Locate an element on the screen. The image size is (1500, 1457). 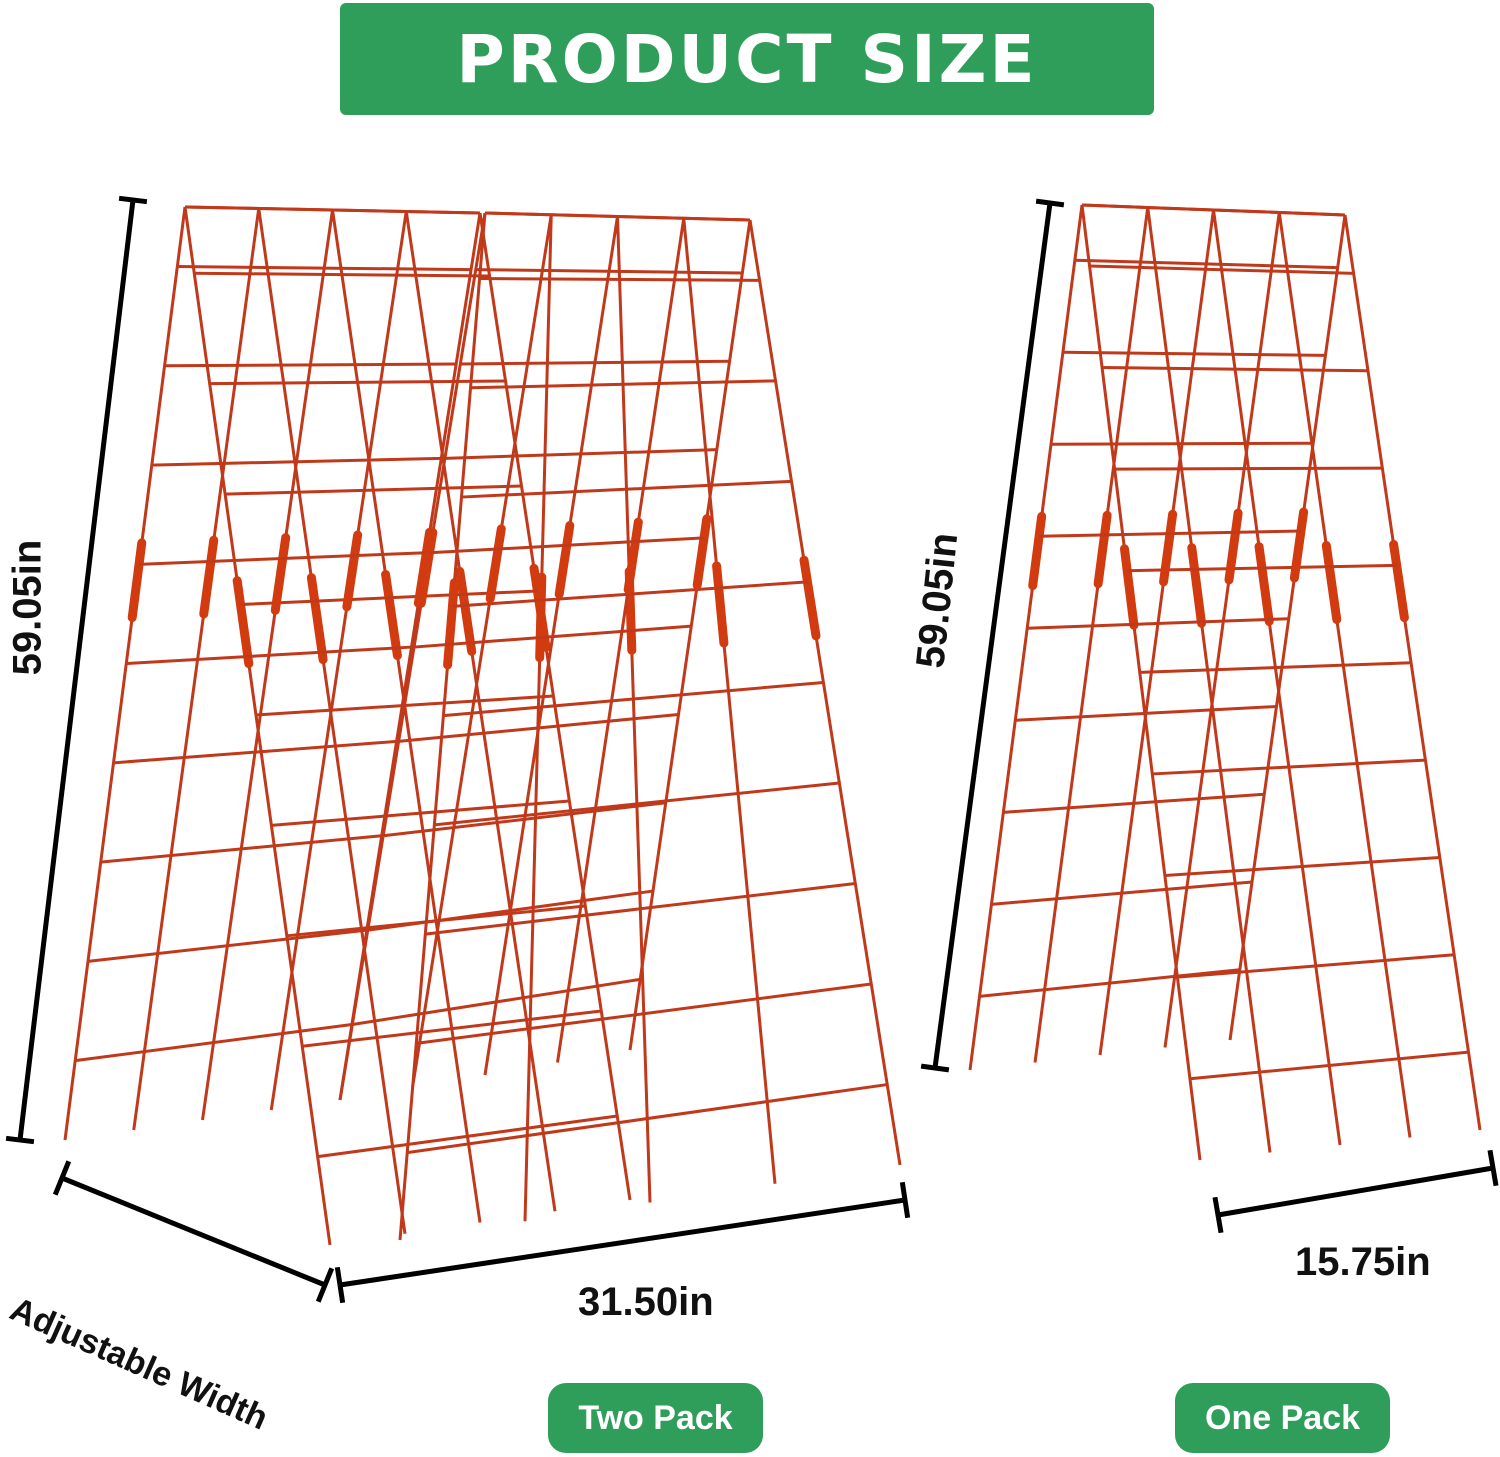
pack-label: One Pack is located at coordinates (1282, 1418).